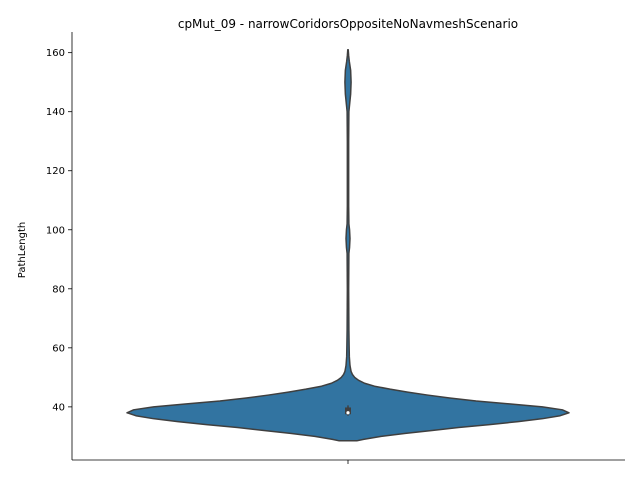  Describe the element at coordinates (55, 112) in the screenshot. I see `y-tick-label: 140` at that location.